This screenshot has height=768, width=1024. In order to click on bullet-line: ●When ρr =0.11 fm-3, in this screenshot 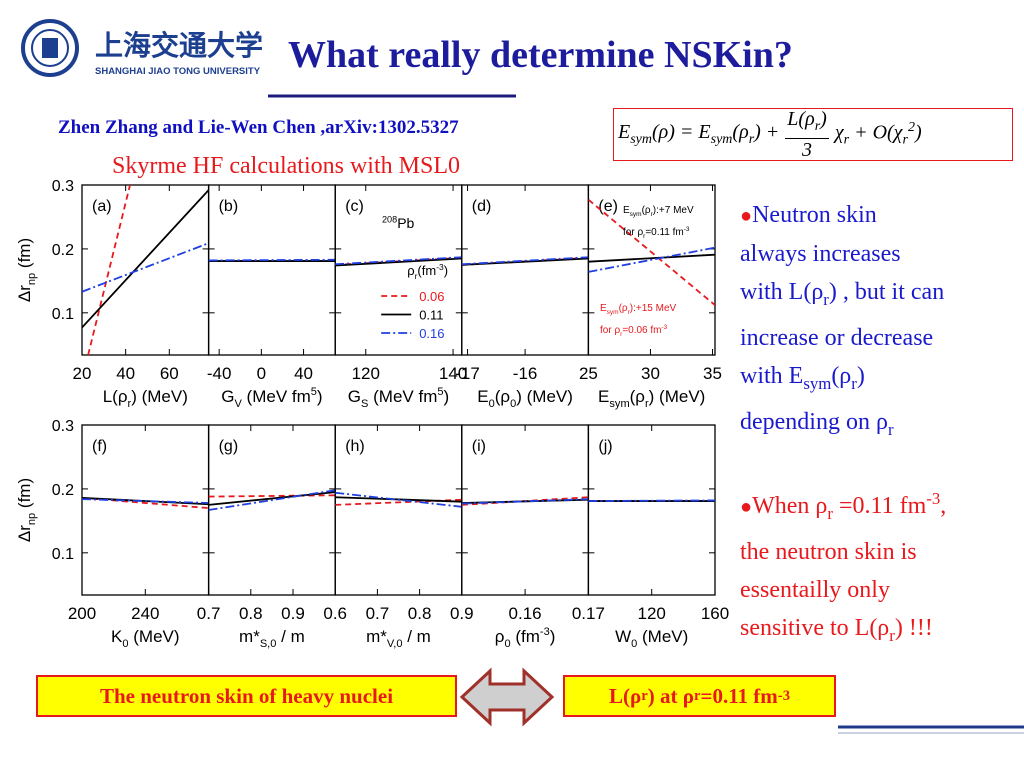, I will do `click(882, 506)`.